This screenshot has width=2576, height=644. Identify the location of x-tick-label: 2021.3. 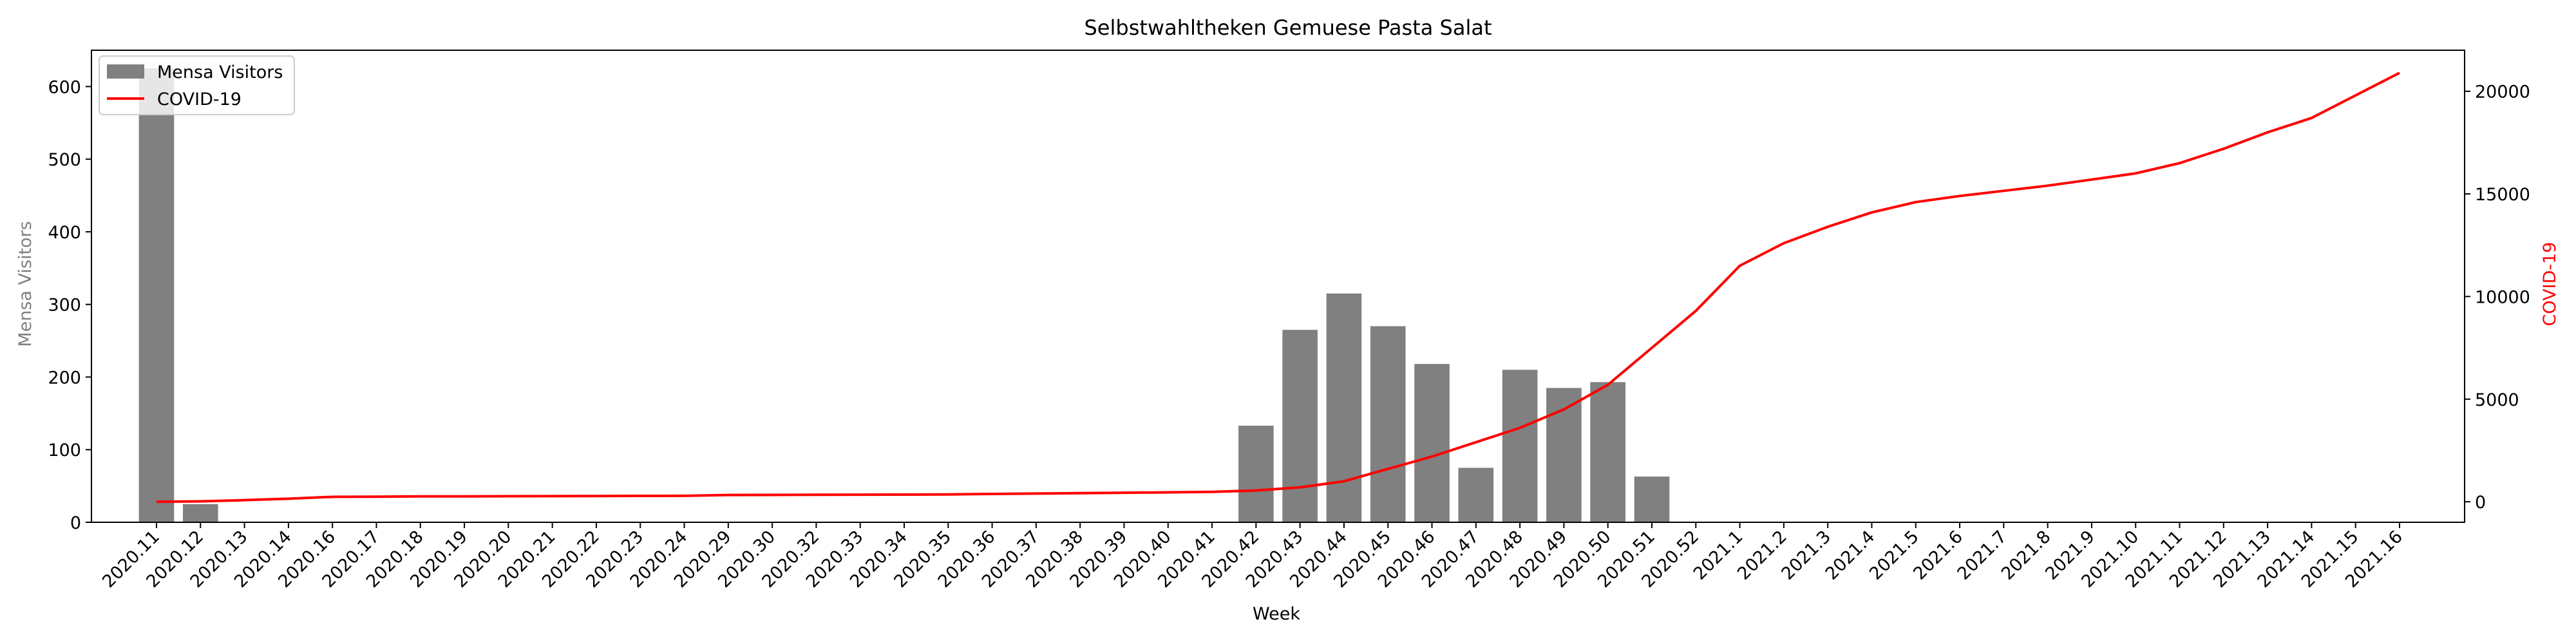
(1806, 555).